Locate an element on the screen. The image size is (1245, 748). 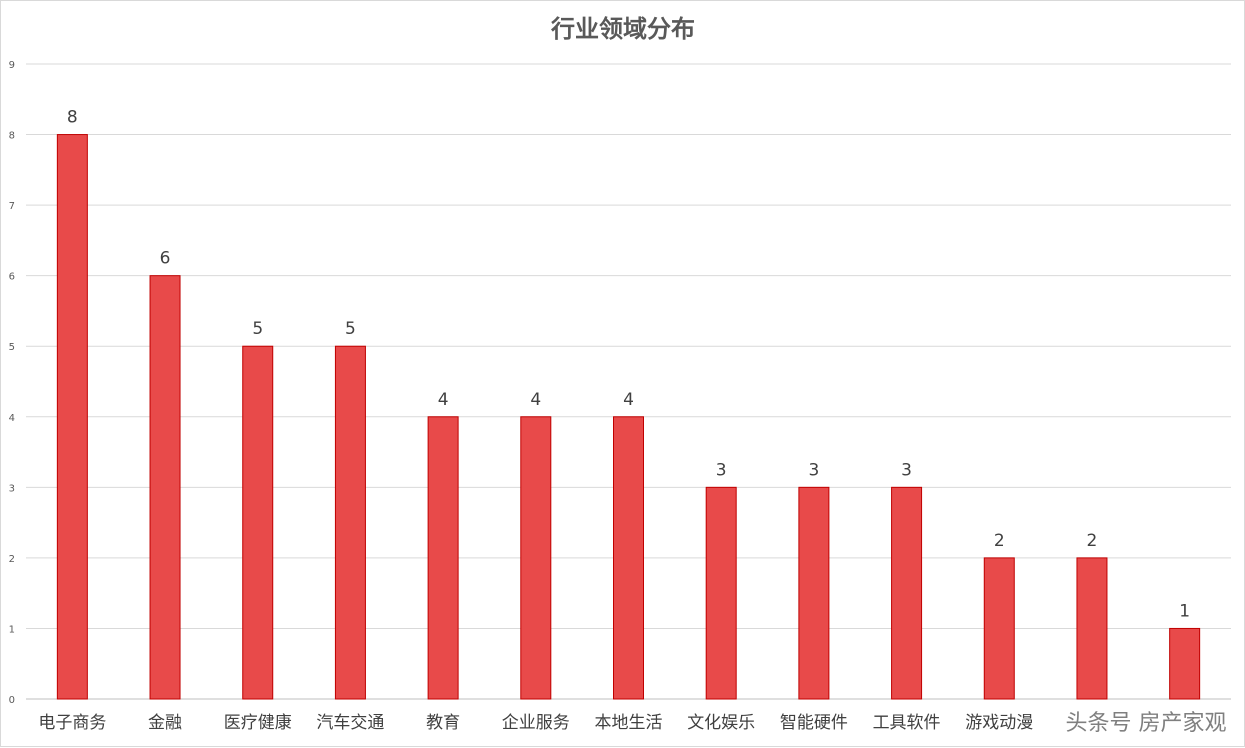
x-tick-label: 金融 is located at coordinates (165, 723).